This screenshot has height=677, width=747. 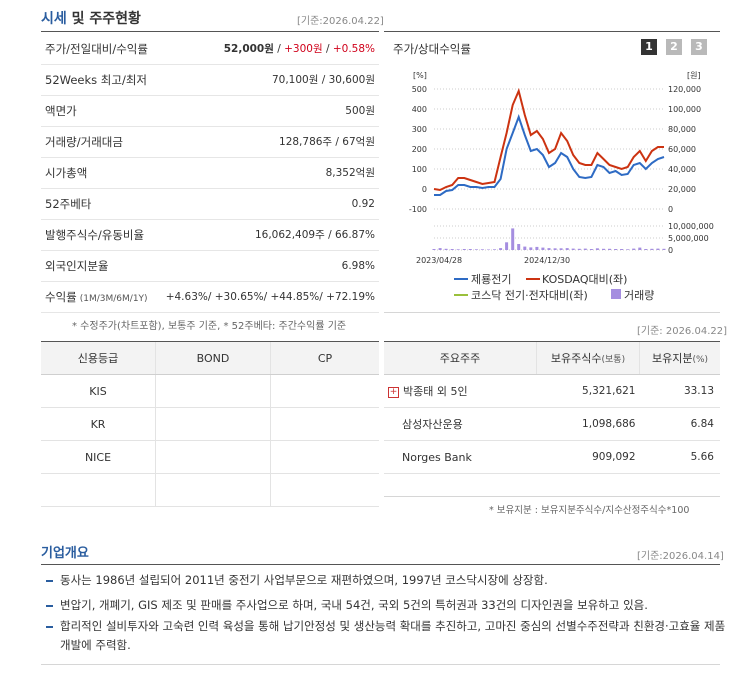 What do you see at coordinates (248, 49) in the screenshot?
I see `price-price: 52,000원` at bounding box center [248, 49].